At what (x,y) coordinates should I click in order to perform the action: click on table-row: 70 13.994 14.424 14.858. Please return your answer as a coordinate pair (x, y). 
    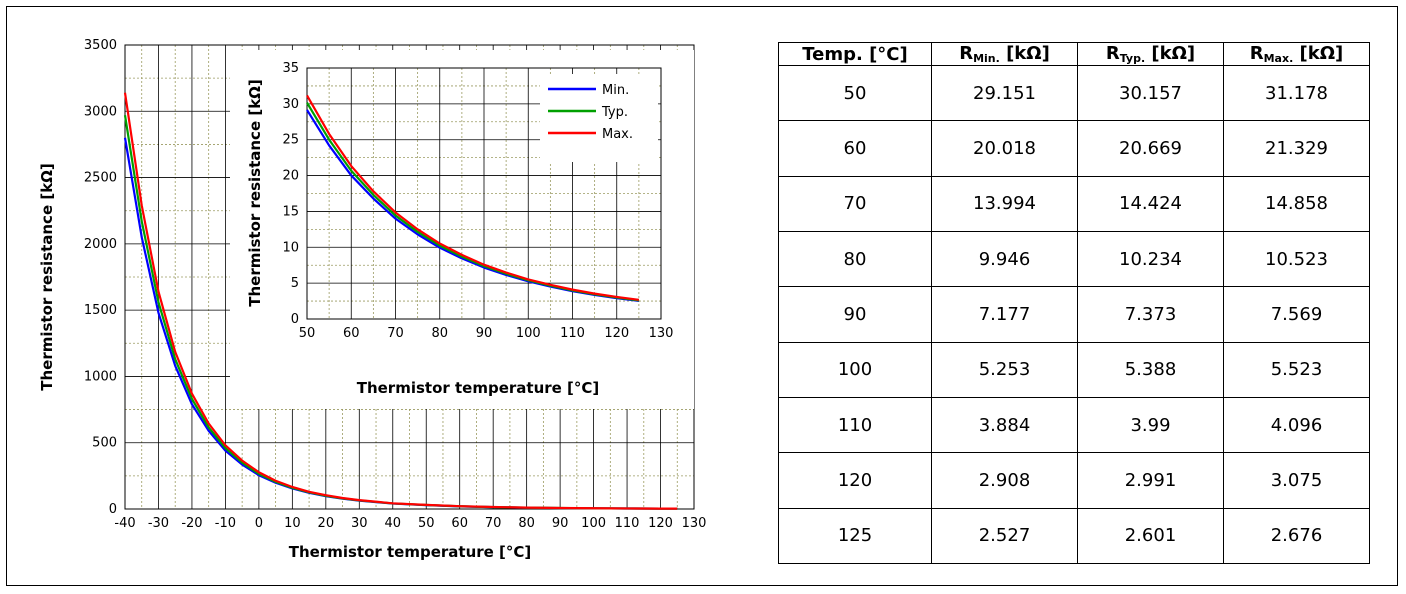
    Looking at the image, I should click on (1074, 203).